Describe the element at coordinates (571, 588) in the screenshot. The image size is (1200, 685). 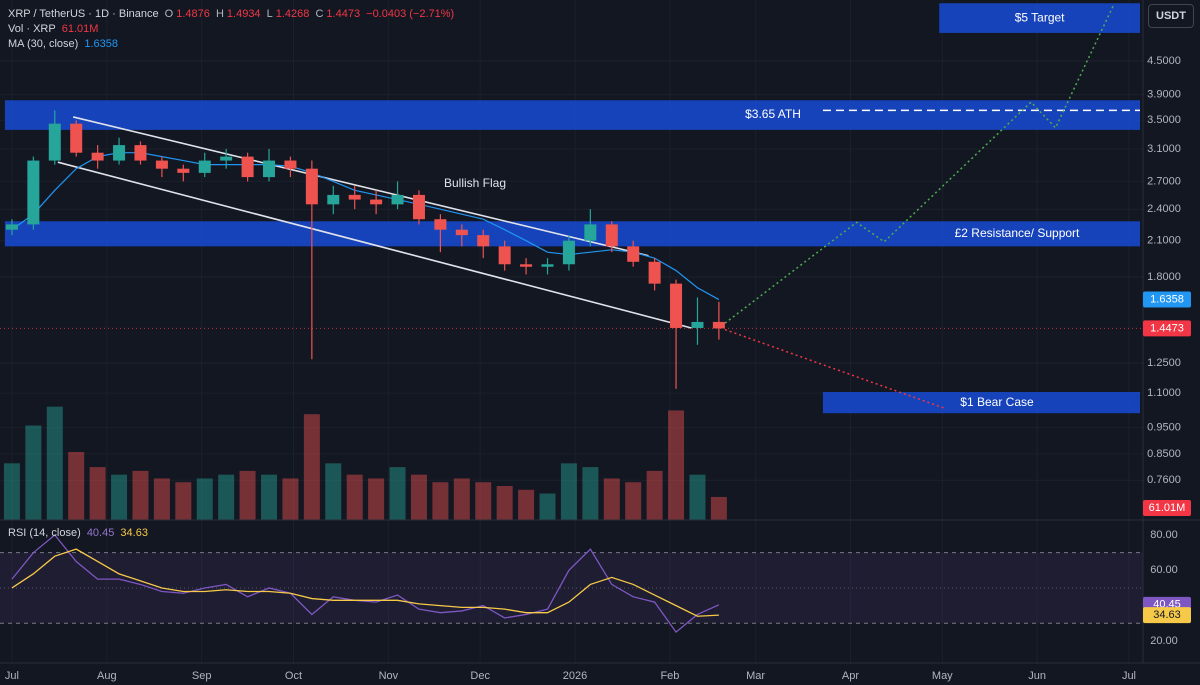
I see `rsi-band` at that location.